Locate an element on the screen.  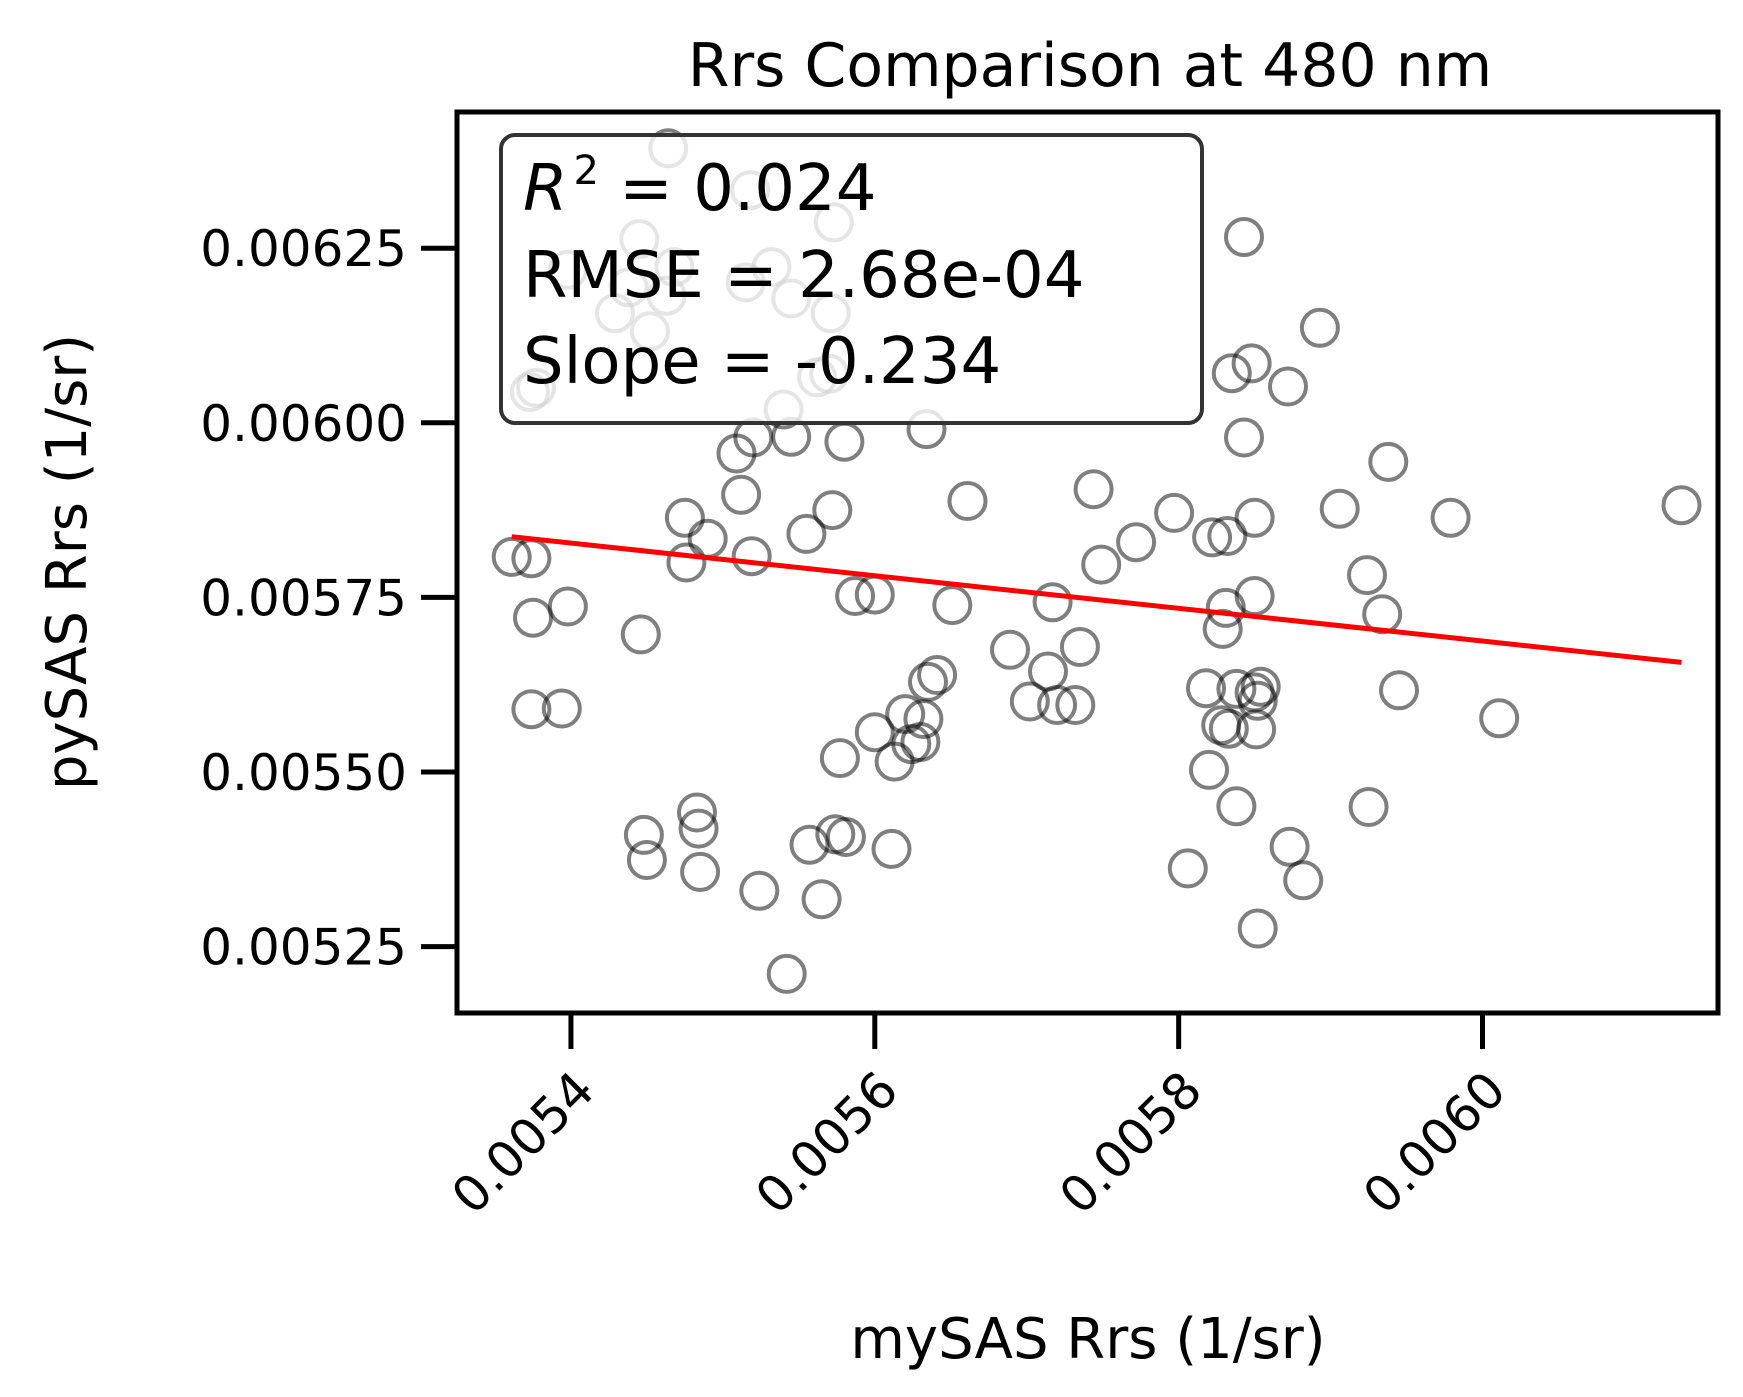
x-tick-label: 0.0054 is located at coordinates (523, 1142).